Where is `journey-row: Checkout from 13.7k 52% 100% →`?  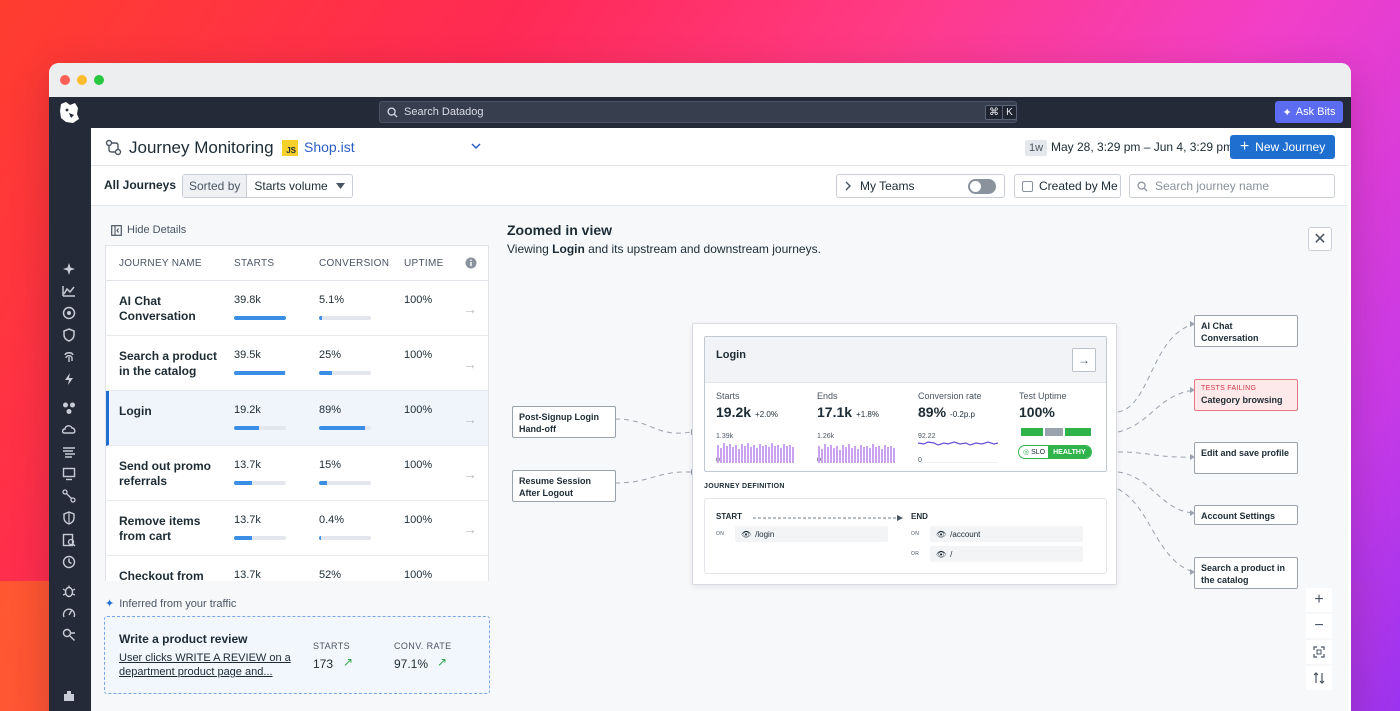
journey-row: Checkout from 13.7k 52% 100% → is located at coordinates (297, 568).